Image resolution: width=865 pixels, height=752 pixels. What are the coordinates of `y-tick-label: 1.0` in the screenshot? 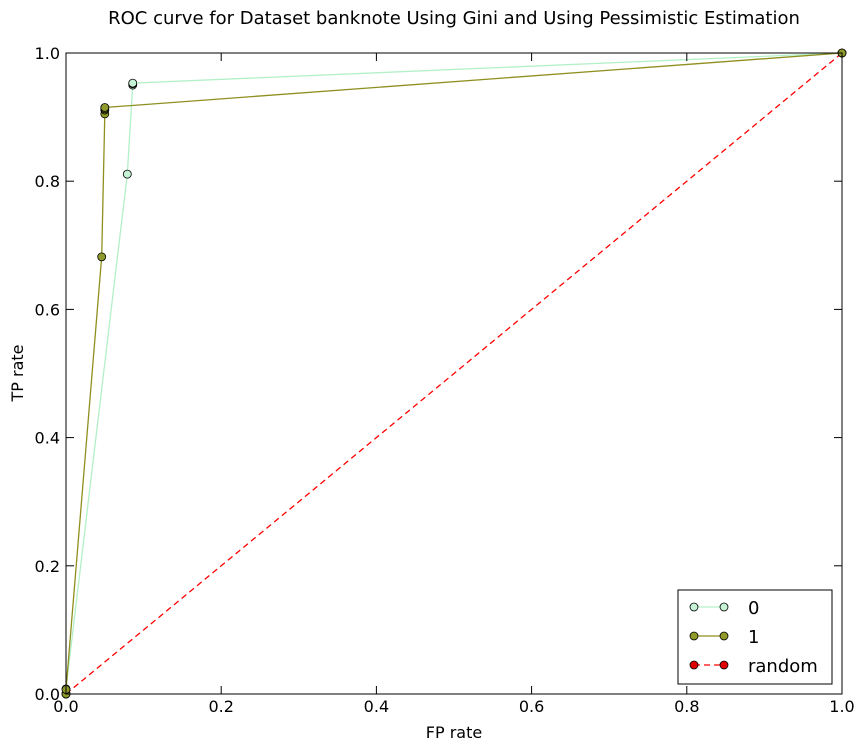 It's located at (47, 53).